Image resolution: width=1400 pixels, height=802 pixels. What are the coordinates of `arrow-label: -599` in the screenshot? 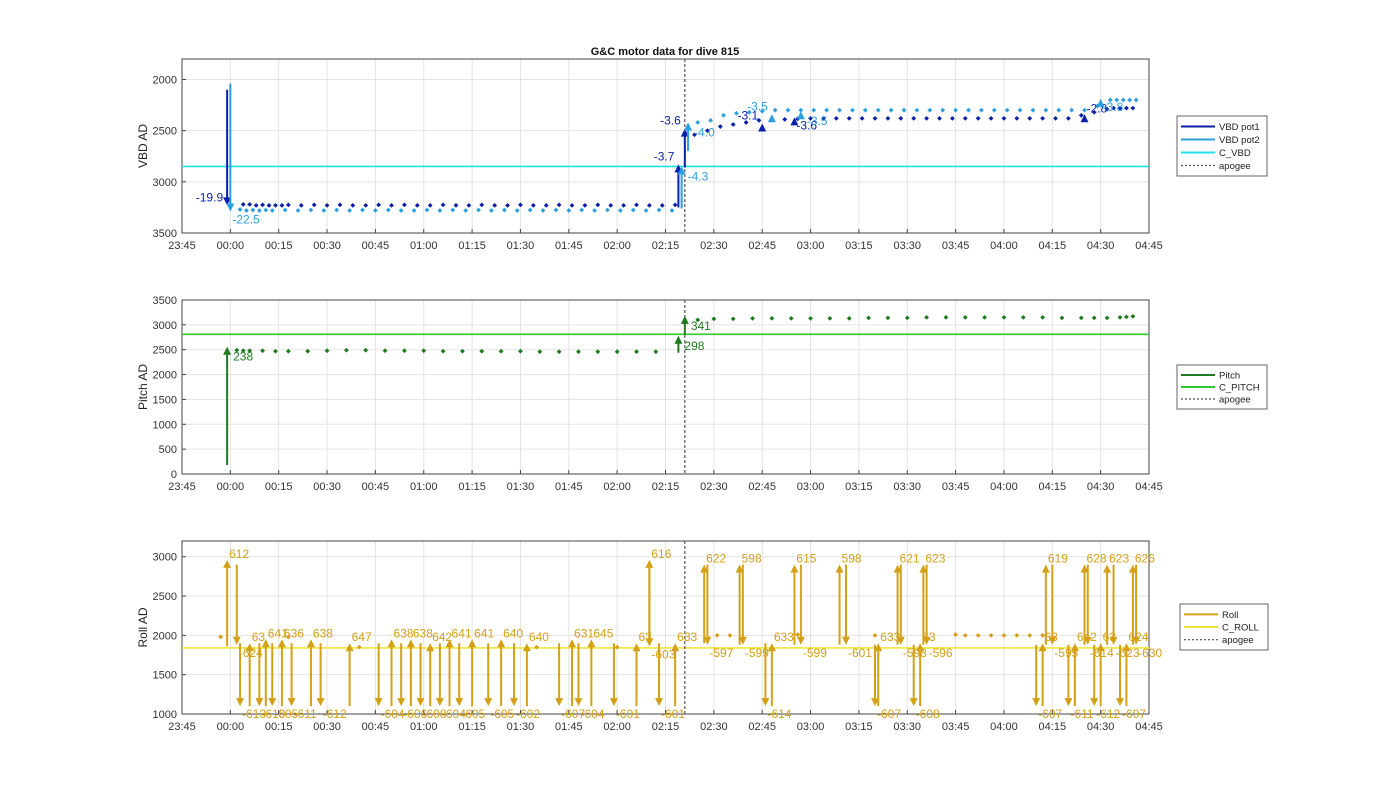 It's located at (815, 653).